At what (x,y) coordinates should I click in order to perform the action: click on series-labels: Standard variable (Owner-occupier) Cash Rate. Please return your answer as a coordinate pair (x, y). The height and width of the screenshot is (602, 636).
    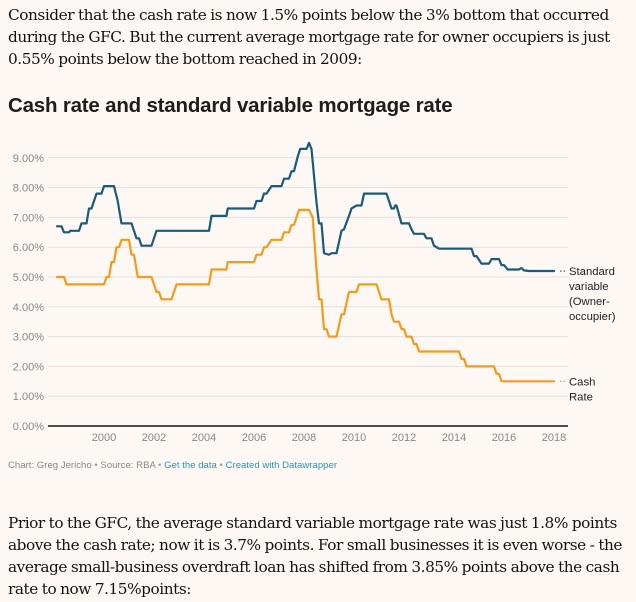
    Looking at the image, I should click on (588, 334).